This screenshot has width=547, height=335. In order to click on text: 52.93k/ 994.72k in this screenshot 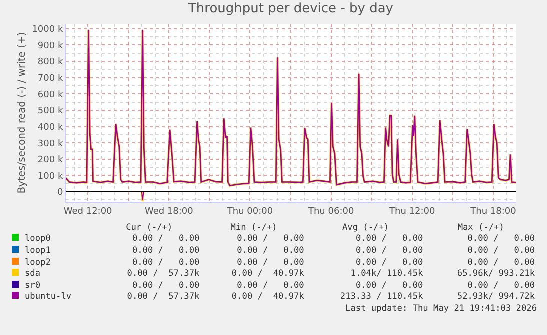, I will do `click(496, 298)`.